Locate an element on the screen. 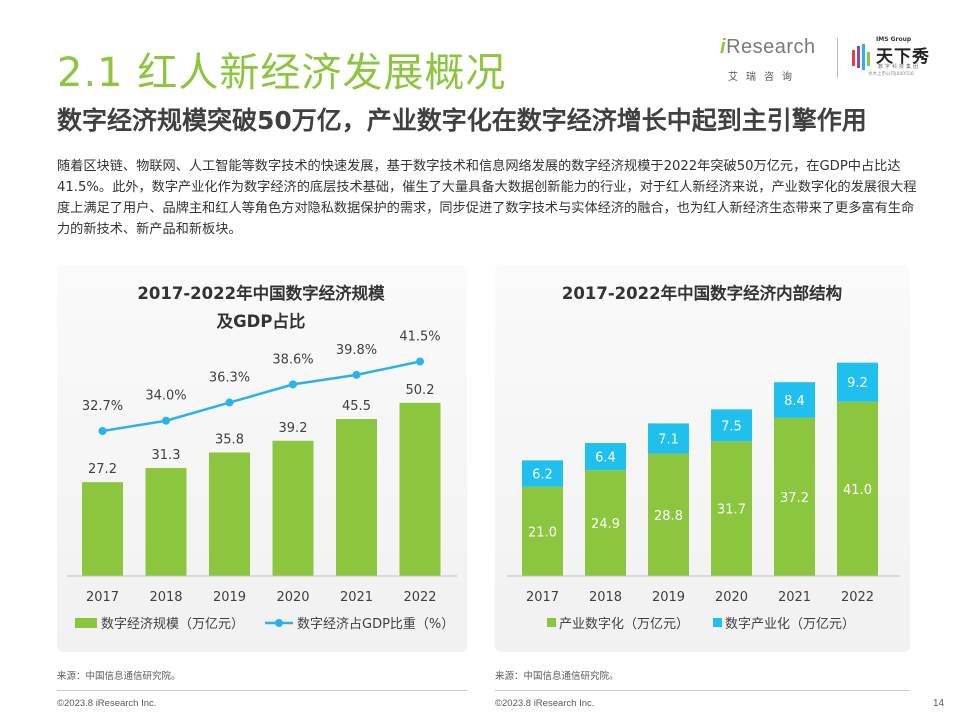 The width and height of the screenshot is (960, 720). ims-bars-icon is located at coordinates (861, 57).